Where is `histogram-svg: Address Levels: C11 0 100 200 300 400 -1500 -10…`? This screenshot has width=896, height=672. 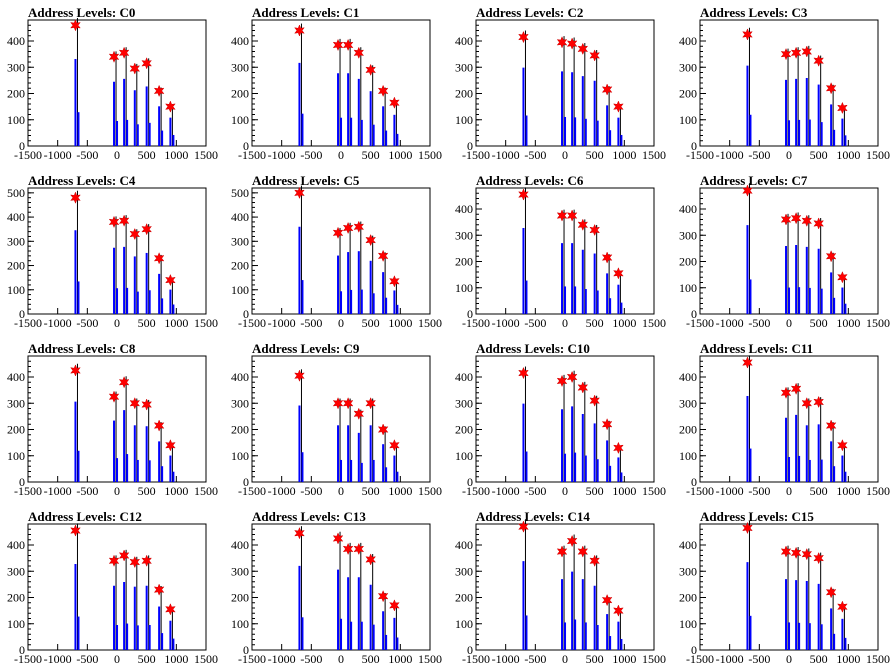 histogram-svg: Address Levels: C11 0 100 200 300 400 -1500 -10… is located at coordinates (784, 419).